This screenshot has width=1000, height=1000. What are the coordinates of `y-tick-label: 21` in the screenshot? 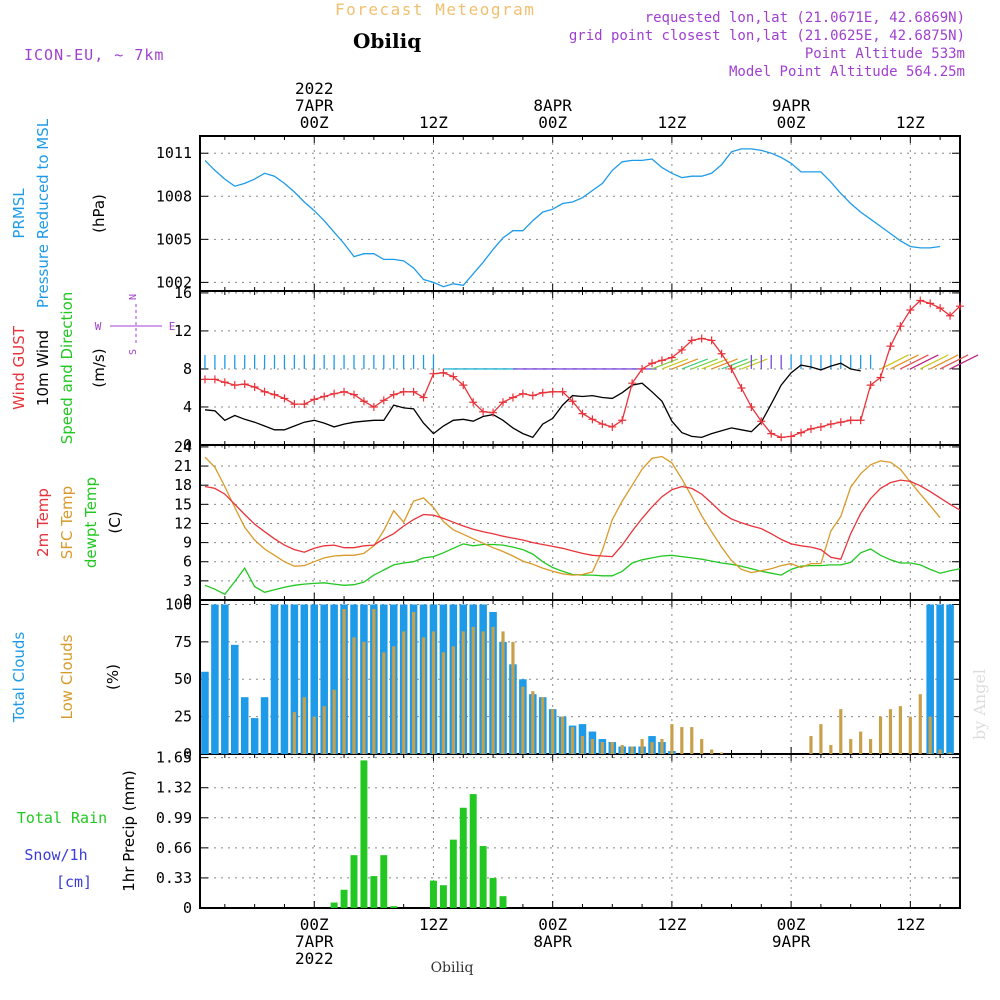 It's located at (183, 466).